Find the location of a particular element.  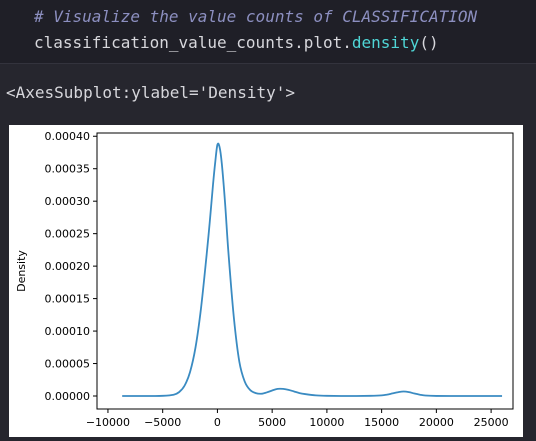

x-tick-label: 15000 is located at coordinates (381, 422).